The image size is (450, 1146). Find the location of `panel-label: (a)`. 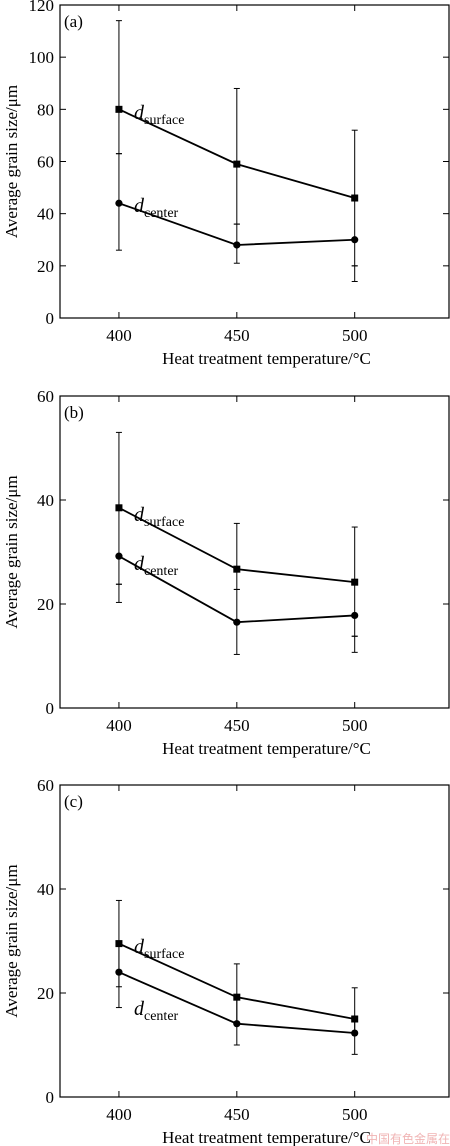

panel-label: (a) is located at coordinates (73, 21).